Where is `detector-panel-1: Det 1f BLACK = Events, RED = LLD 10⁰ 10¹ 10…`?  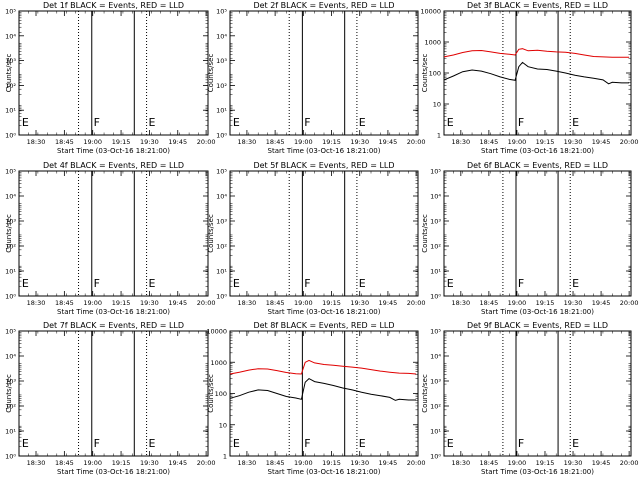 detector-panel-1: Det 1f BLACK = Events, RED = LLD 10⁰ 10¹ 10… is located at coordinates (110, 78).